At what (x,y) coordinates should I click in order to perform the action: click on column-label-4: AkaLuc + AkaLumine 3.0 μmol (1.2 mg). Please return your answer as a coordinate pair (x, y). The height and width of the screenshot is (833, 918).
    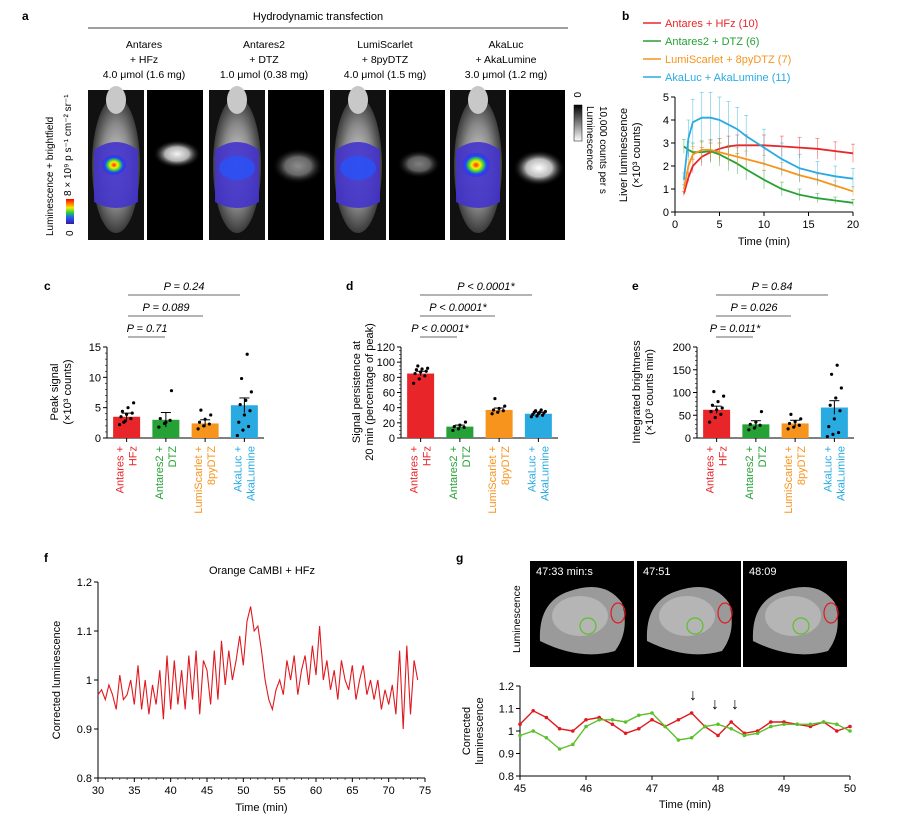
    Looking at the image, I should click on (506, 60).